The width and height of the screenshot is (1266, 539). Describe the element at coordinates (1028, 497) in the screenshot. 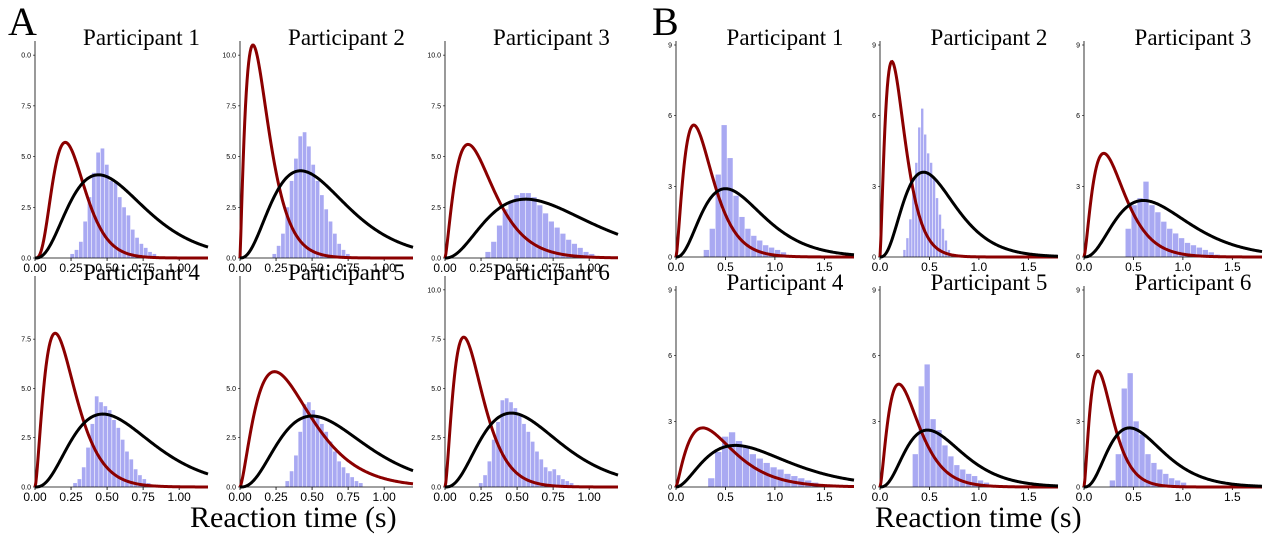

I see `x-tick-label: 1.5` at that location.